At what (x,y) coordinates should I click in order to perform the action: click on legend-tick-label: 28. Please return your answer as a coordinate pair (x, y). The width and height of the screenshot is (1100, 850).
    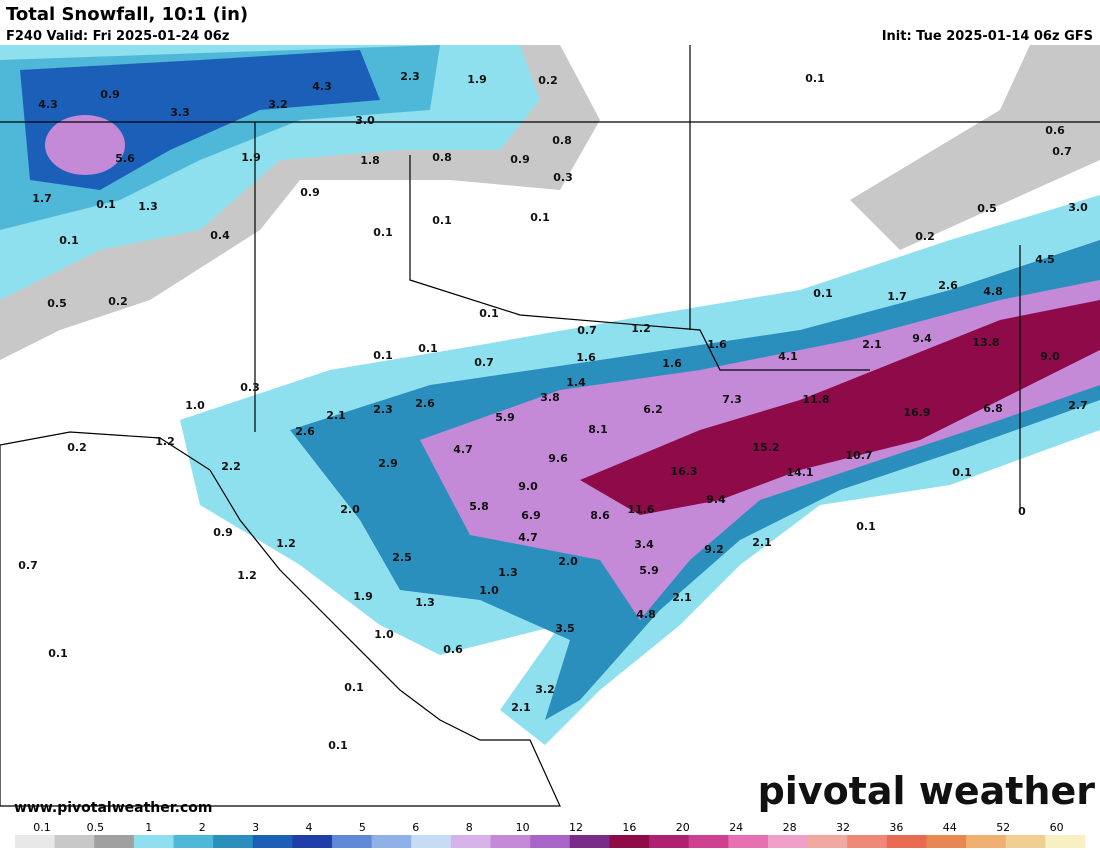
    Looking at the image, I should click on (790, 827).